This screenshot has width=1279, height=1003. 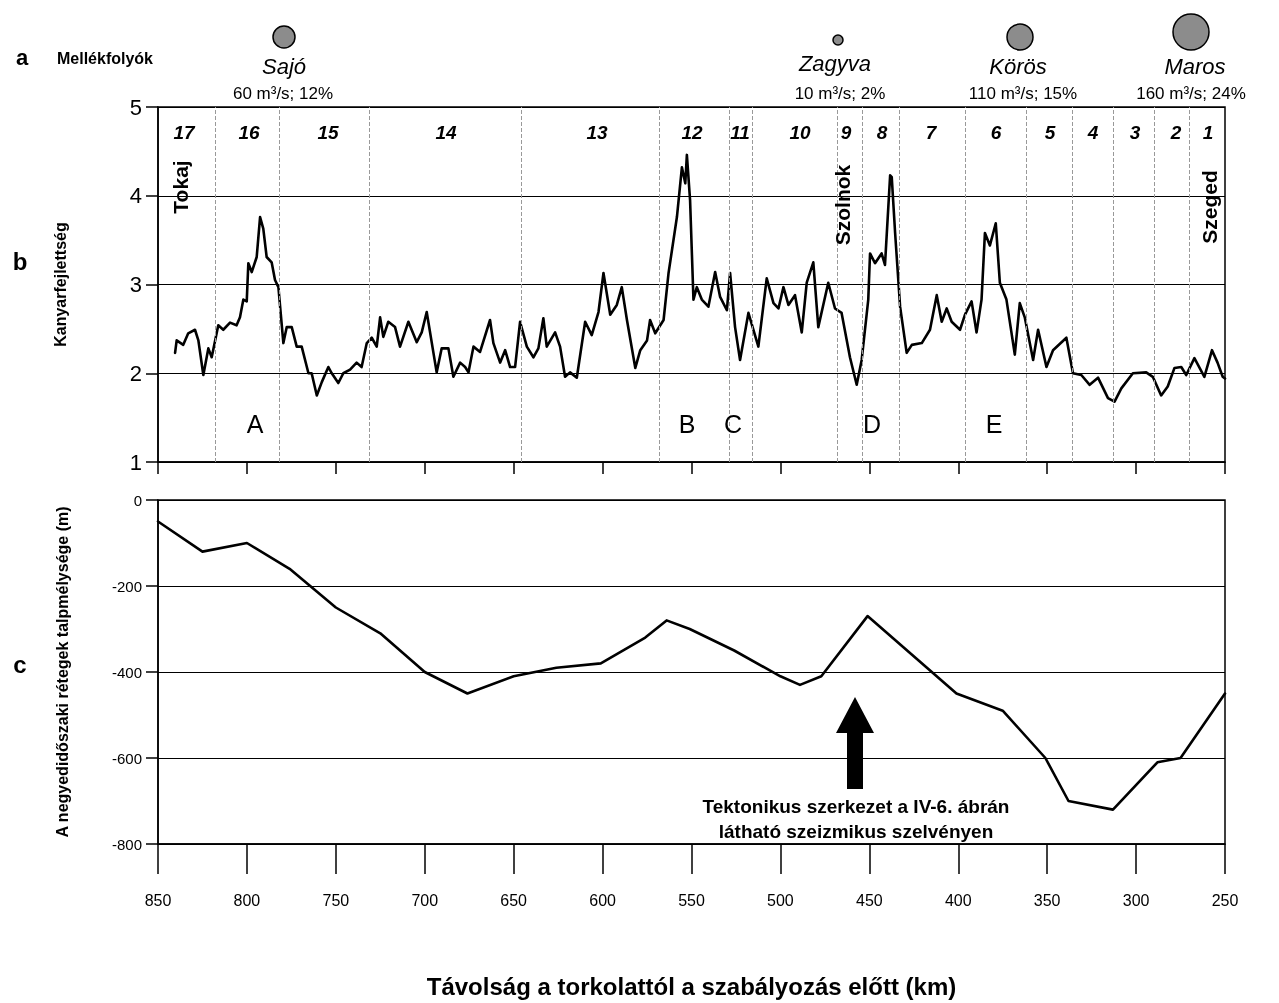 I want to click on y-tick-label: 5, so click(x=135, y=107).